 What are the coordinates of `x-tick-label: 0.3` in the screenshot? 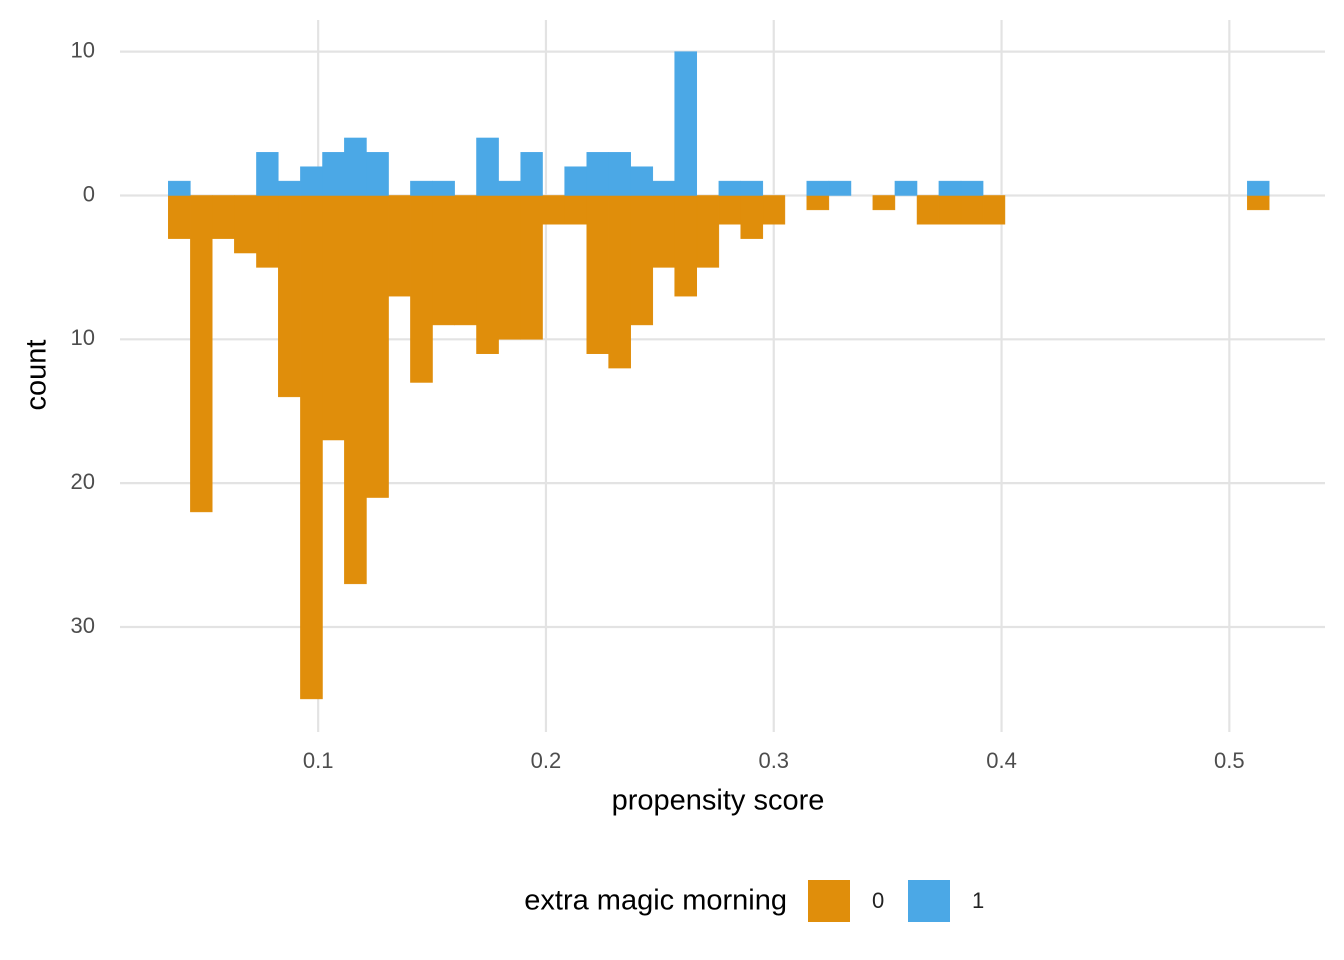 It's located at (773, 760).